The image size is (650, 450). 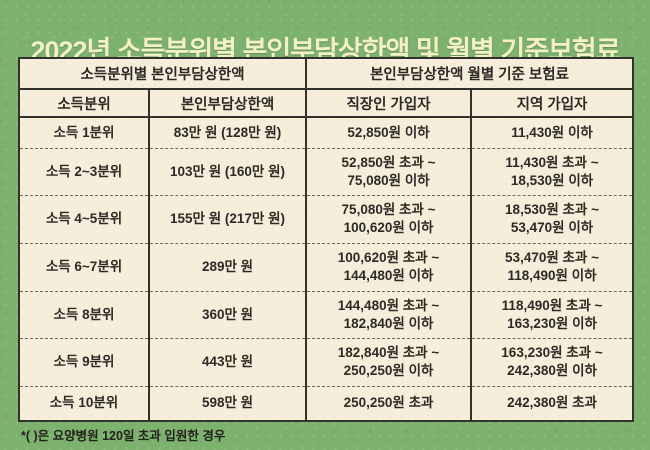 I want to click on cap-amount-cell: 443만 원, so click(x=228, y=362).